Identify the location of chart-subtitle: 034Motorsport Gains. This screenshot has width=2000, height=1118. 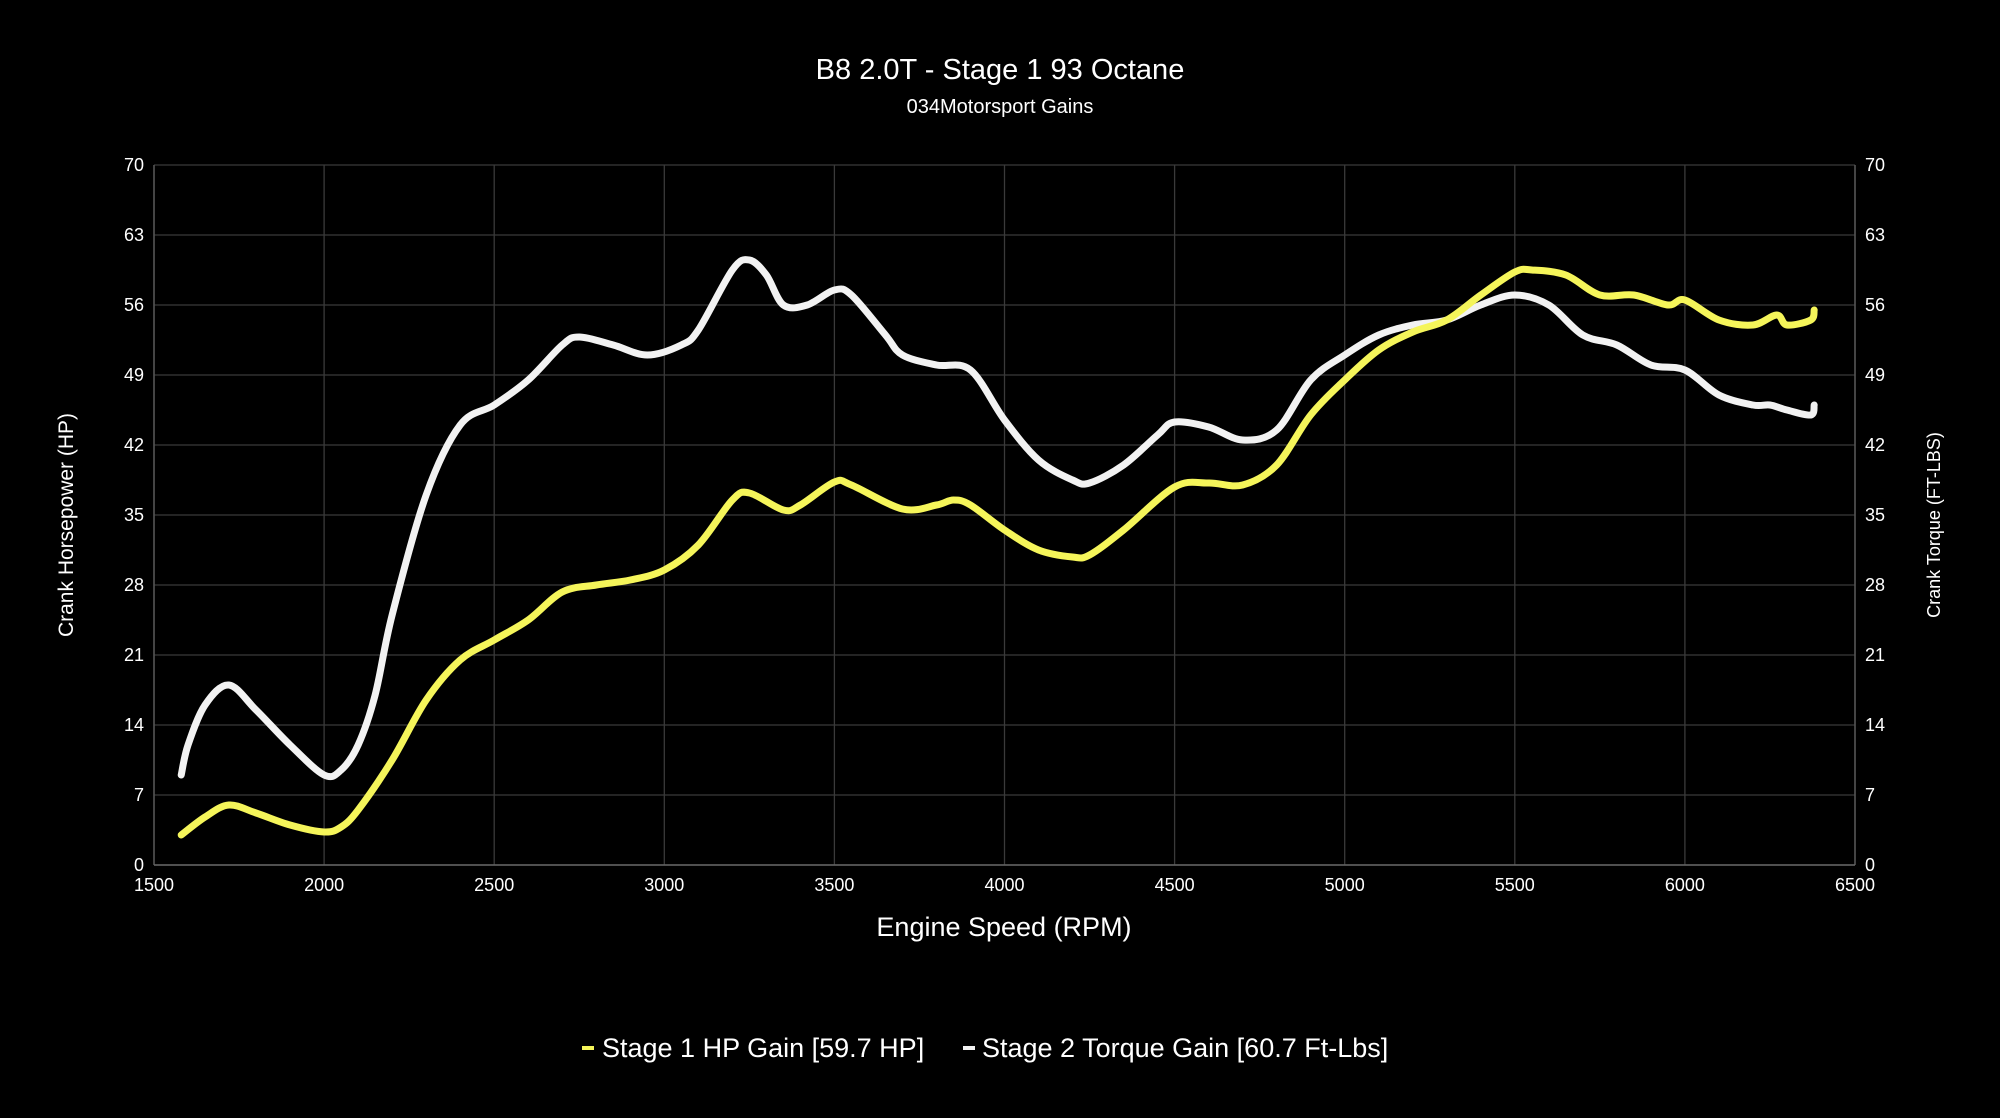
(1000, 107).